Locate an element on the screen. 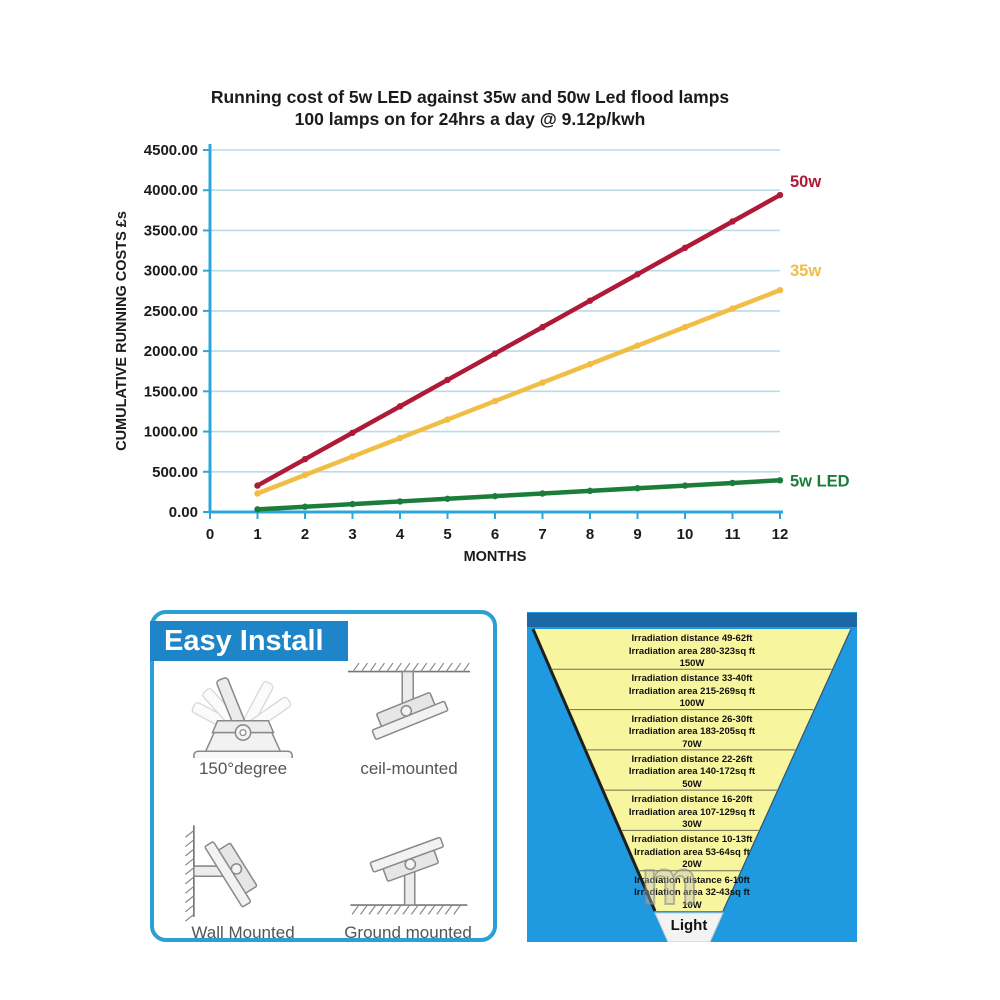 The height and width of the screenshot is (1000, 1000). y-tick-label: 1500.00 is located at coordinates (171, 391).